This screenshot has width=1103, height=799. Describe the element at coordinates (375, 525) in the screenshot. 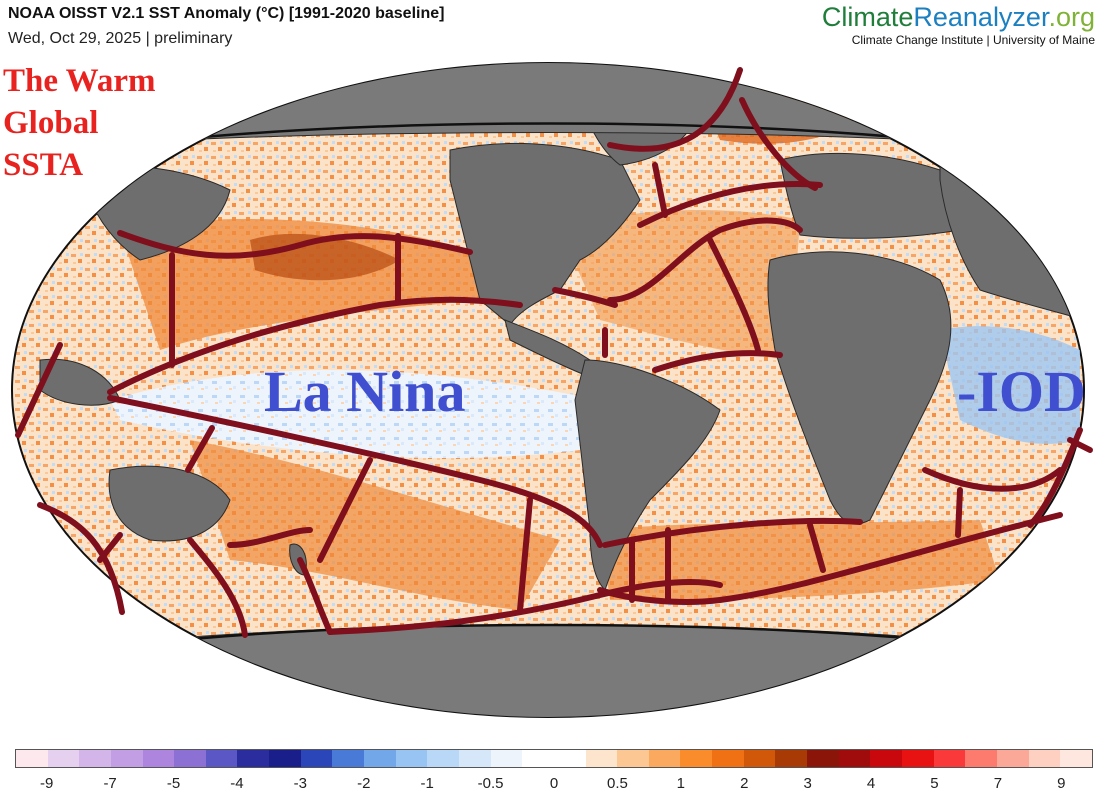

I see `anomaly-south-pacific-warm` at that location.